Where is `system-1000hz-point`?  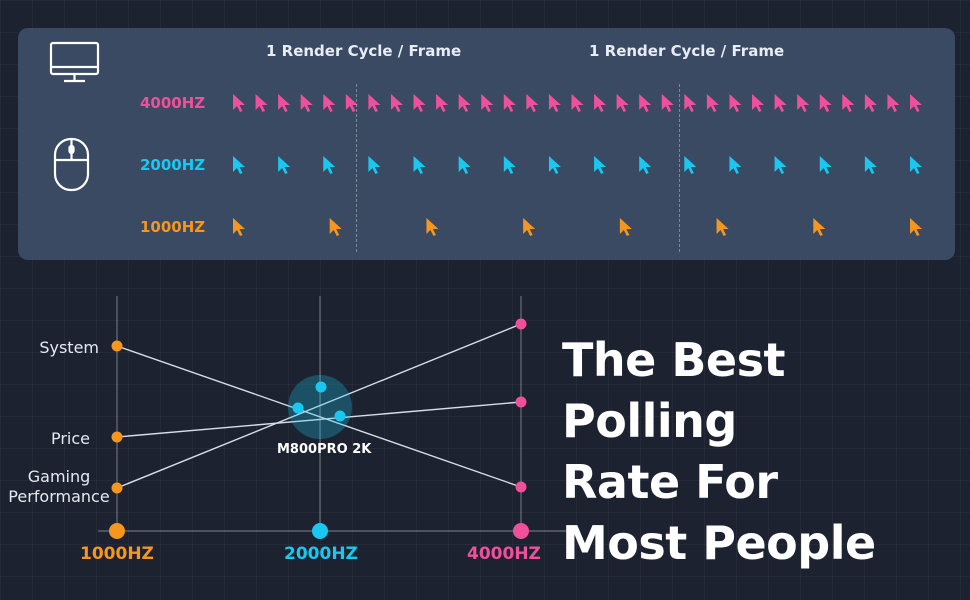
system-1000hz-point is located at coordinates (117, 346).